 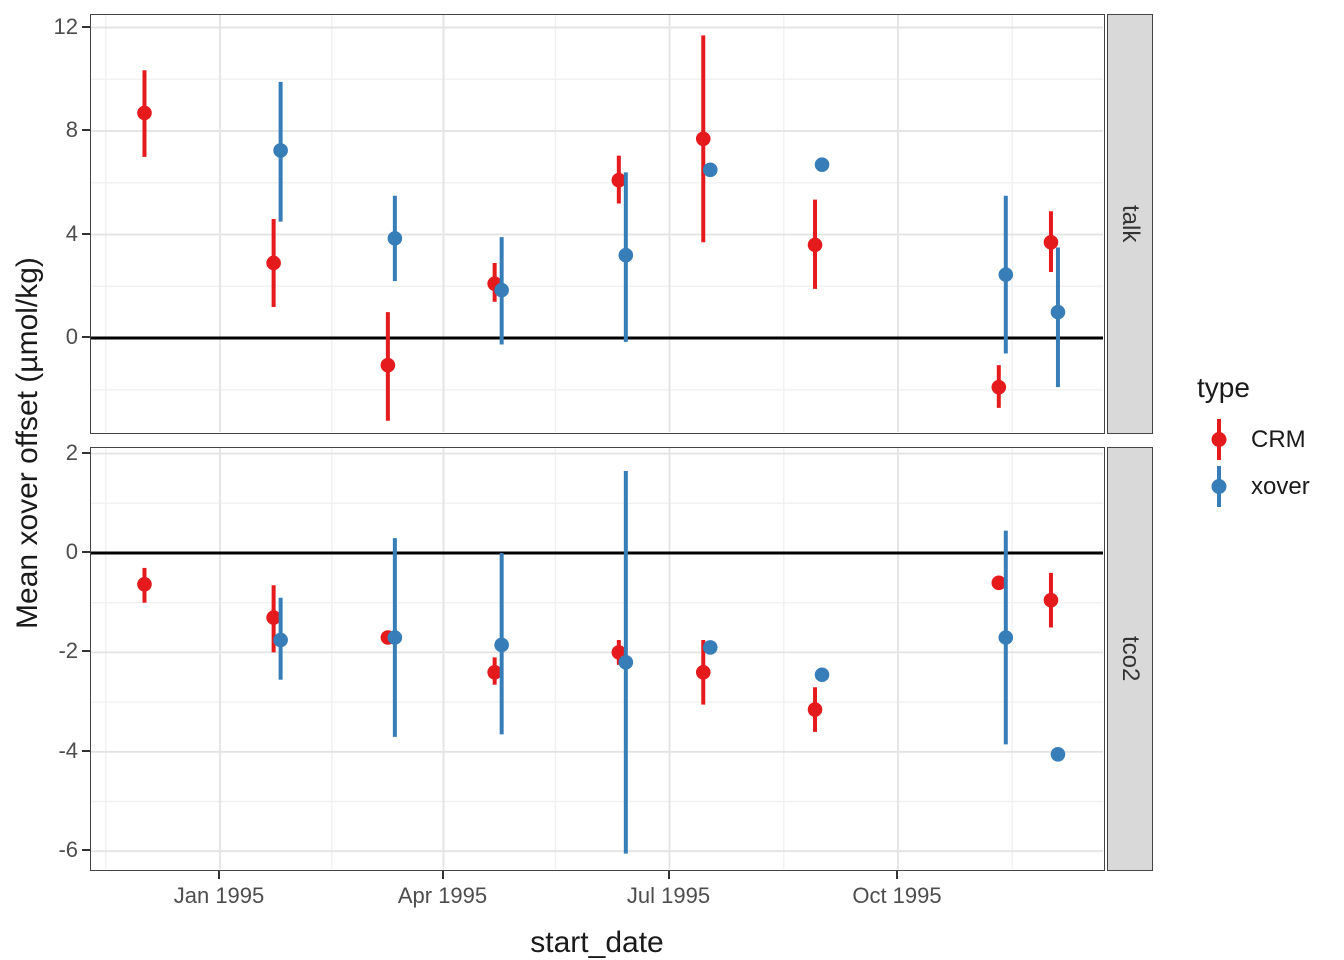 What do you see at coordinates (68, 750) in the screenshot?
I see `y-axis-tick-label: -4` at bounding box center [68, 750].